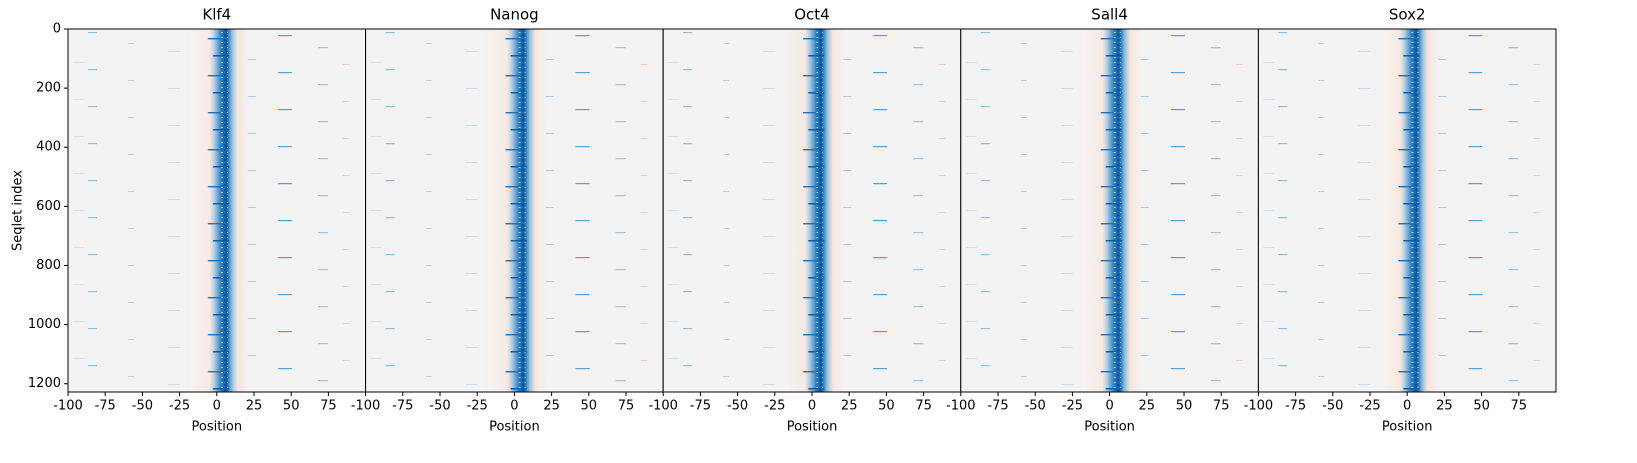  What do you see at coordinates (514, 15) in the screenshot?
I see `panel-title: Nanog` at bounding box center [514, 15].